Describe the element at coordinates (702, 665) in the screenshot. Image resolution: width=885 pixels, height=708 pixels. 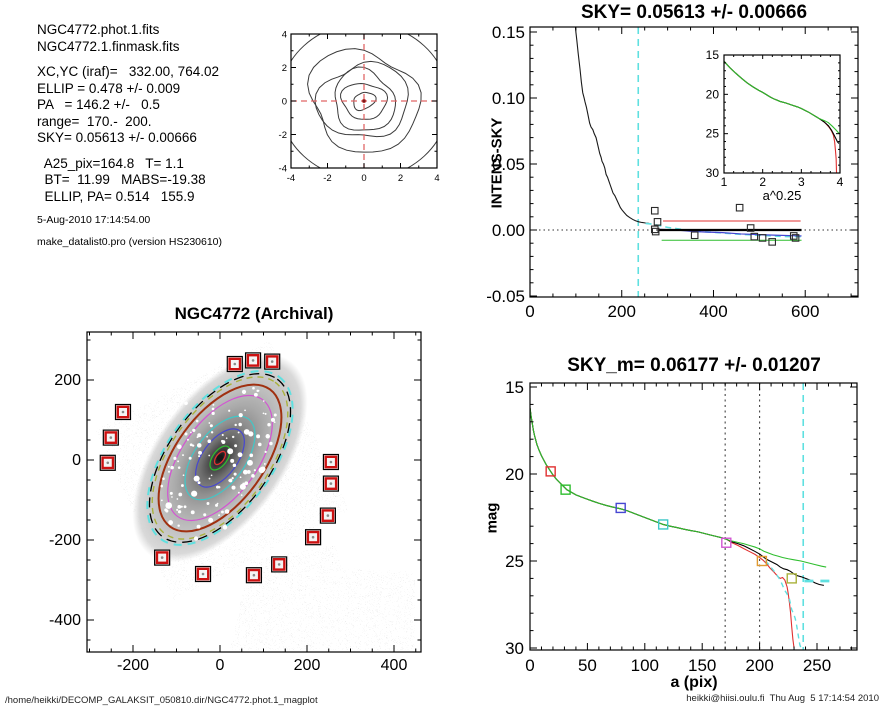
I see `svg-text: 150` at that location.